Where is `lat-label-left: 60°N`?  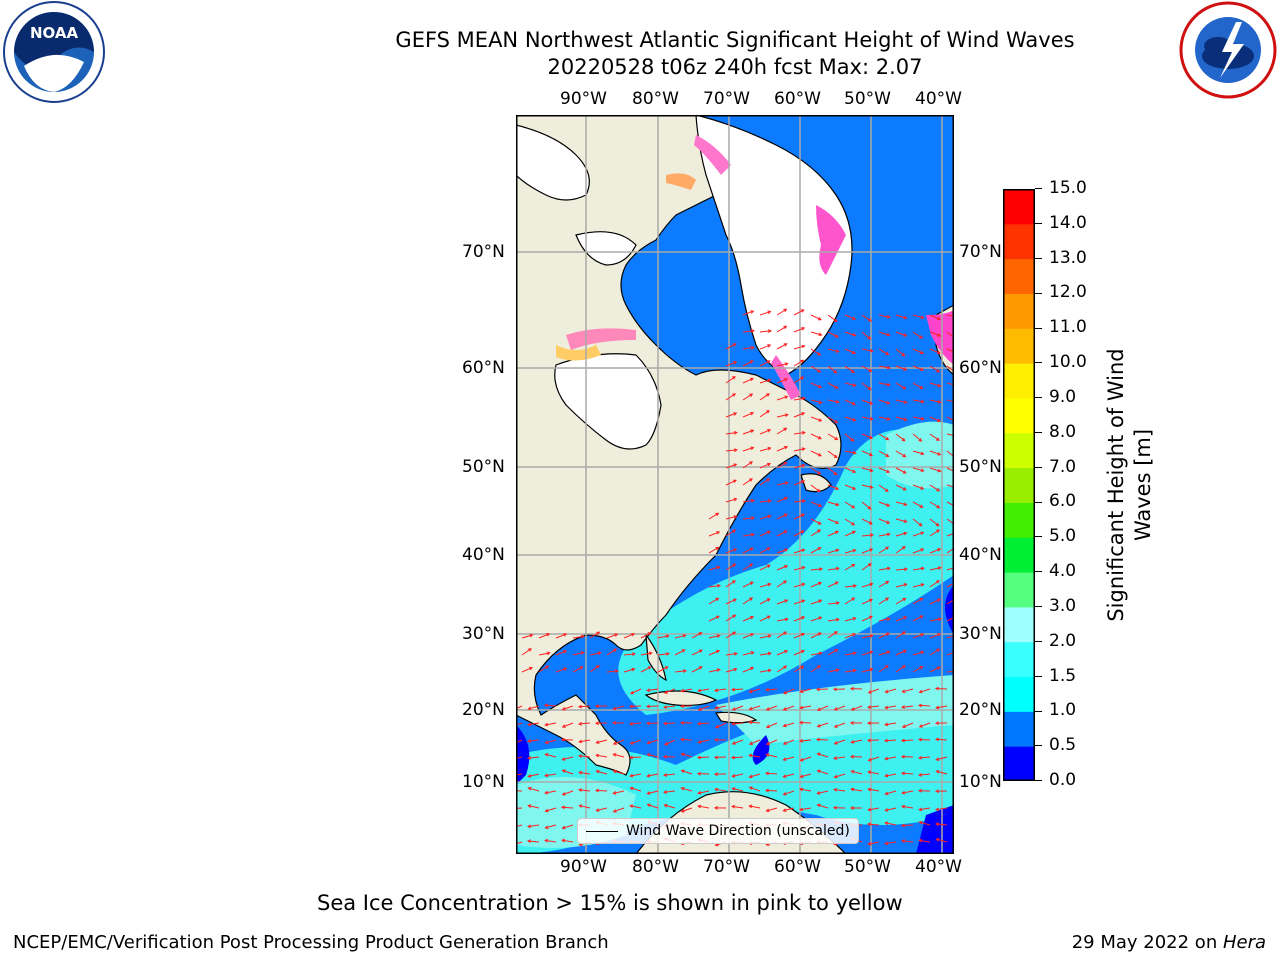 lat-label-left: 60°N is located at coordinates (483, 368).